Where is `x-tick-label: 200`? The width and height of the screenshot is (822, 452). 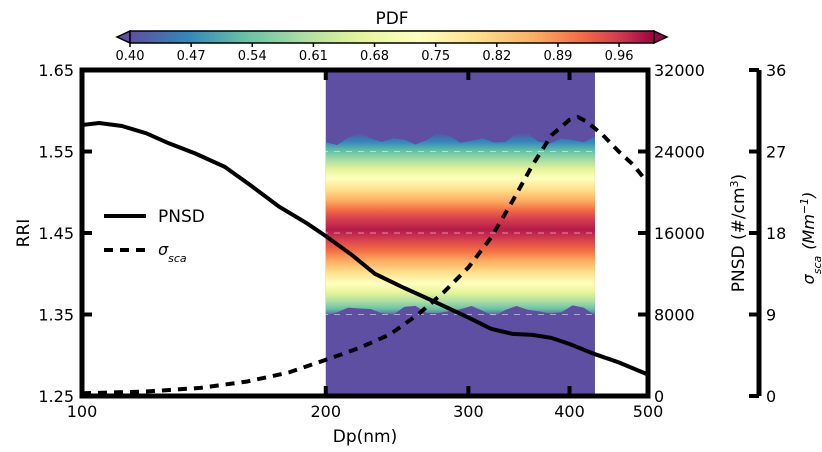 x-tick-label: 200 is located at coordinates (325, 411).